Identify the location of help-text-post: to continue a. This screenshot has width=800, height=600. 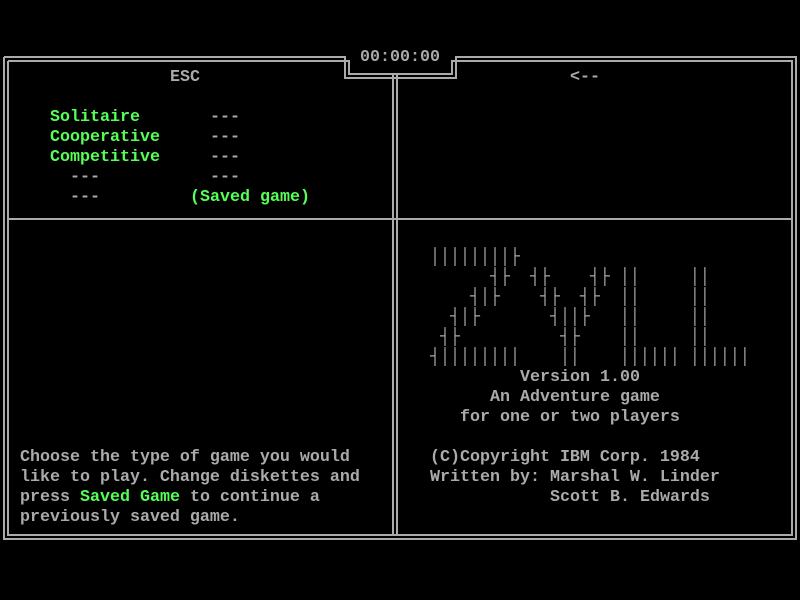
(249, 497).